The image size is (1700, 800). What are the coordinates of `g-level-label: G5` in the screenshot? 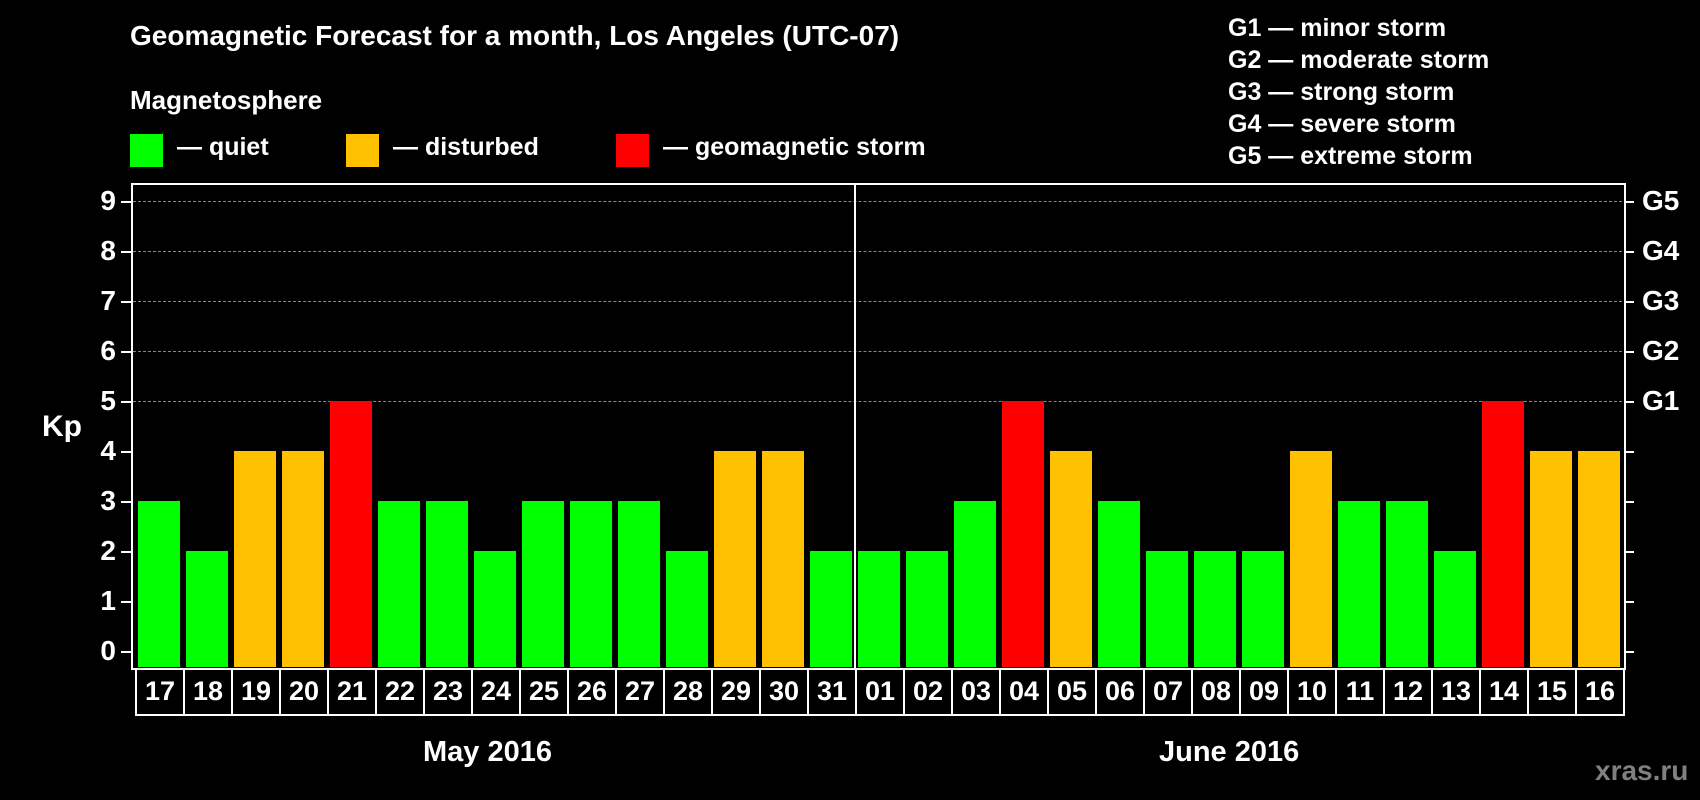 It's located at (1661, 200).